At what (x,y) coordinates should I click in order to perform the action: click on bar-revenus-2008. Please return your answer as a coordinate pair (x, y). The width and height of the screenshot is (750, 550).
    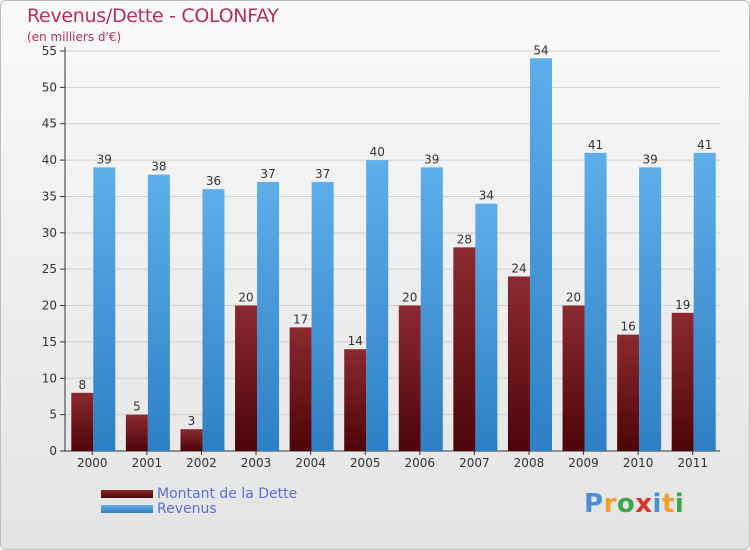
    Looking at the image, I should click on (540, 254).